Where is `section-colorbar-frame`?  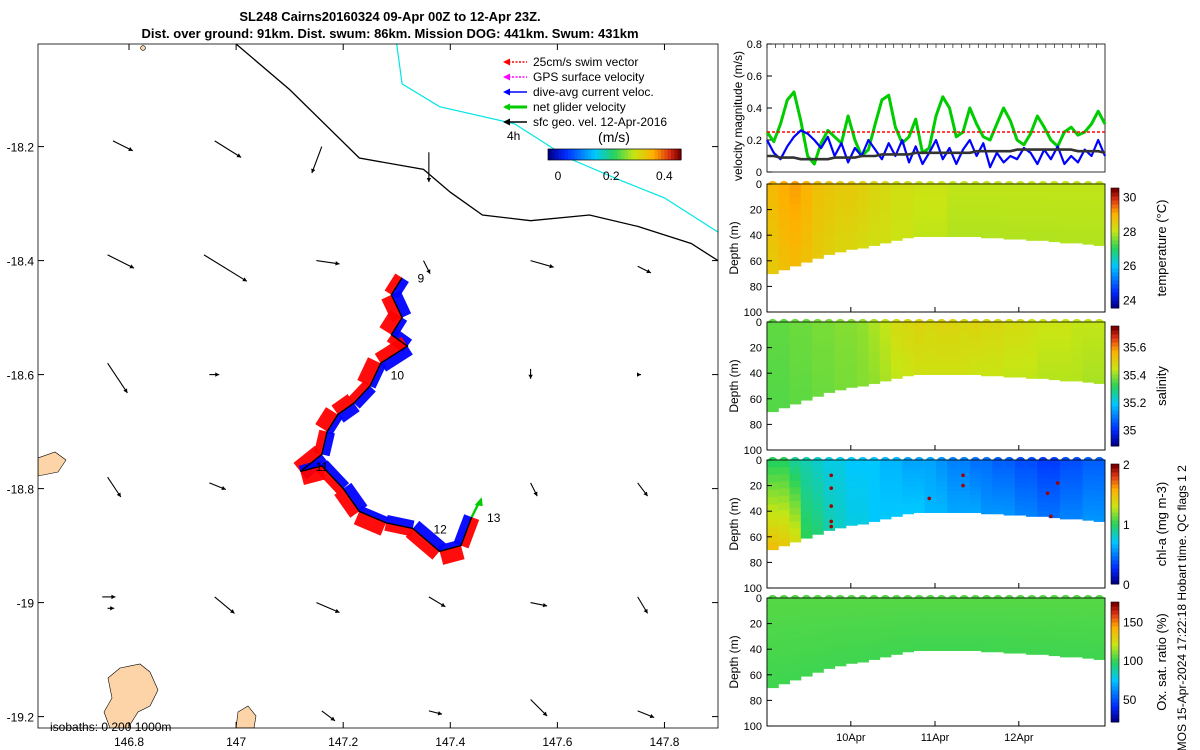 section-colorbar-frame is located at coordinates (1115, 386).